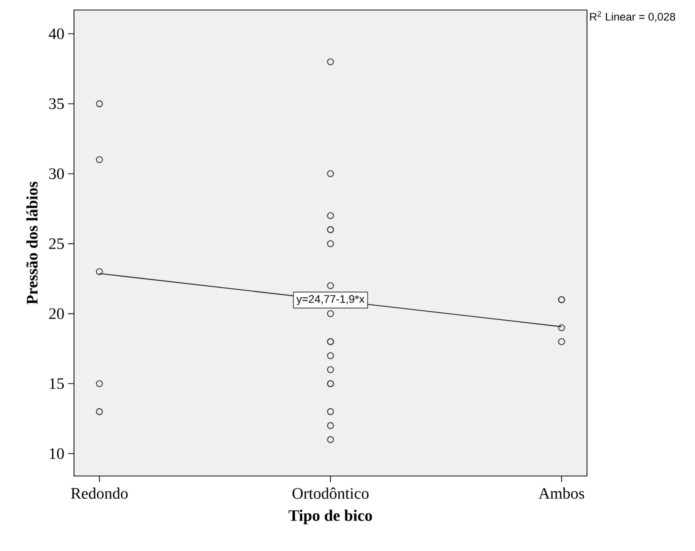 This screenshot has width=695, height=551. I want to click on y-tick-label: 15, so click(57, 383).